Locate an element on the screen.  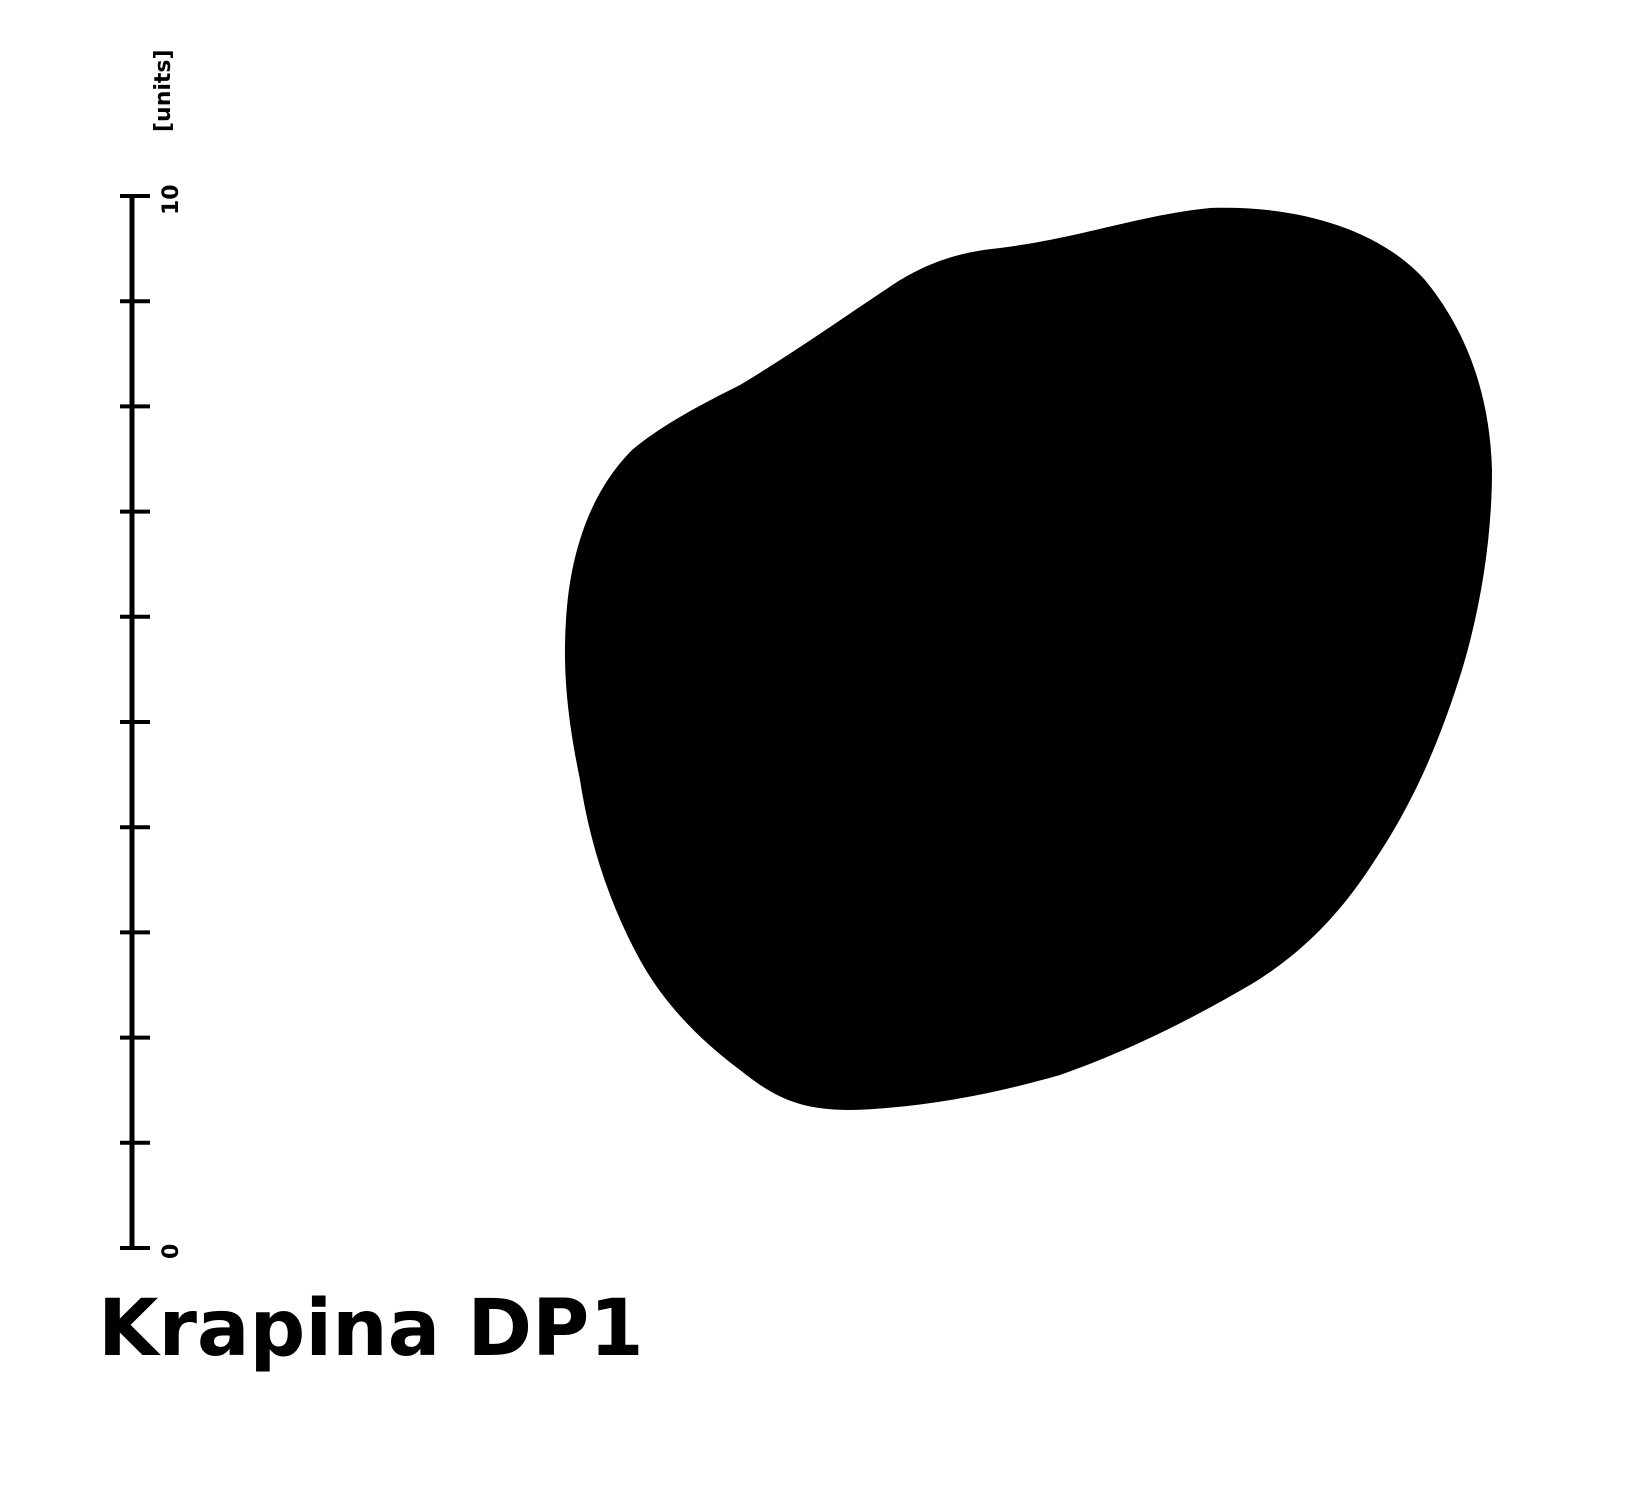
scale-min-label: 0 is located at coordinates (171, 1251).